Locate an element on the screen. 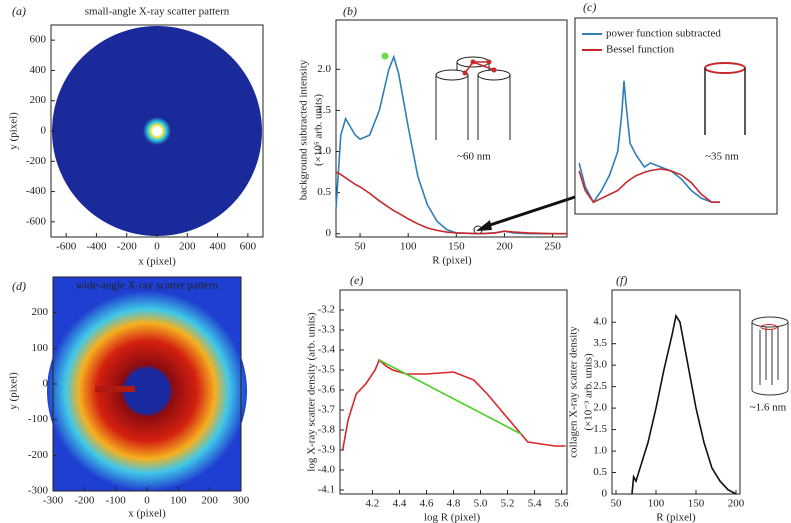 The image size is (791, 523). heatmap-a is located at coordinates (157, 131).